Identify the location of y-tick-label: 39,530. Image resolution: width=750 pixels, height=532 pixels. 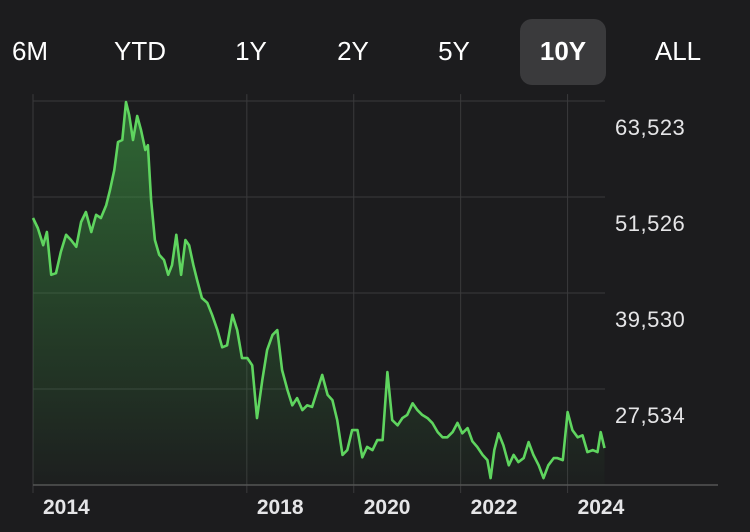
(650, 319).